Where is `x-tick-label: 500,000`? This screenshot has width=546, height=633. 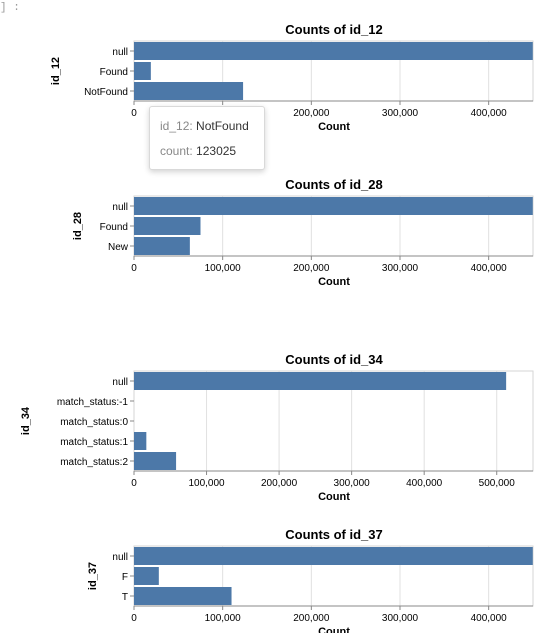
x-tick-label: 500,000 is located at coordinates (497, 483).